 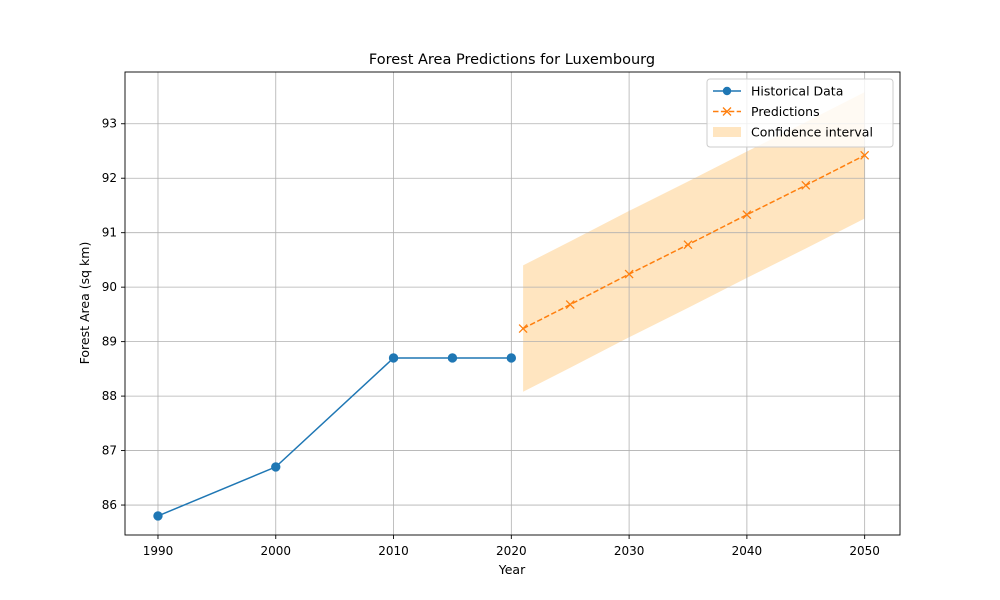 What do you see at coordinates (275, 551) in the screenshot?
I see `x-tick-label: 2000` at bounding box center [275, 551].